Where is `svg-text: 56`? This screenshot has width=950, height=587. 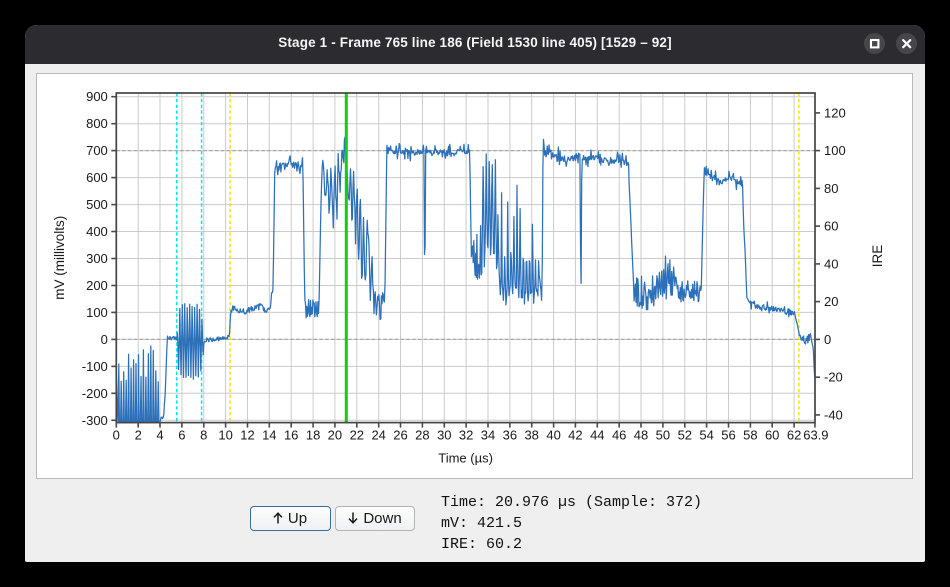 svg-text: 56 is located at coordinates (728, 435).